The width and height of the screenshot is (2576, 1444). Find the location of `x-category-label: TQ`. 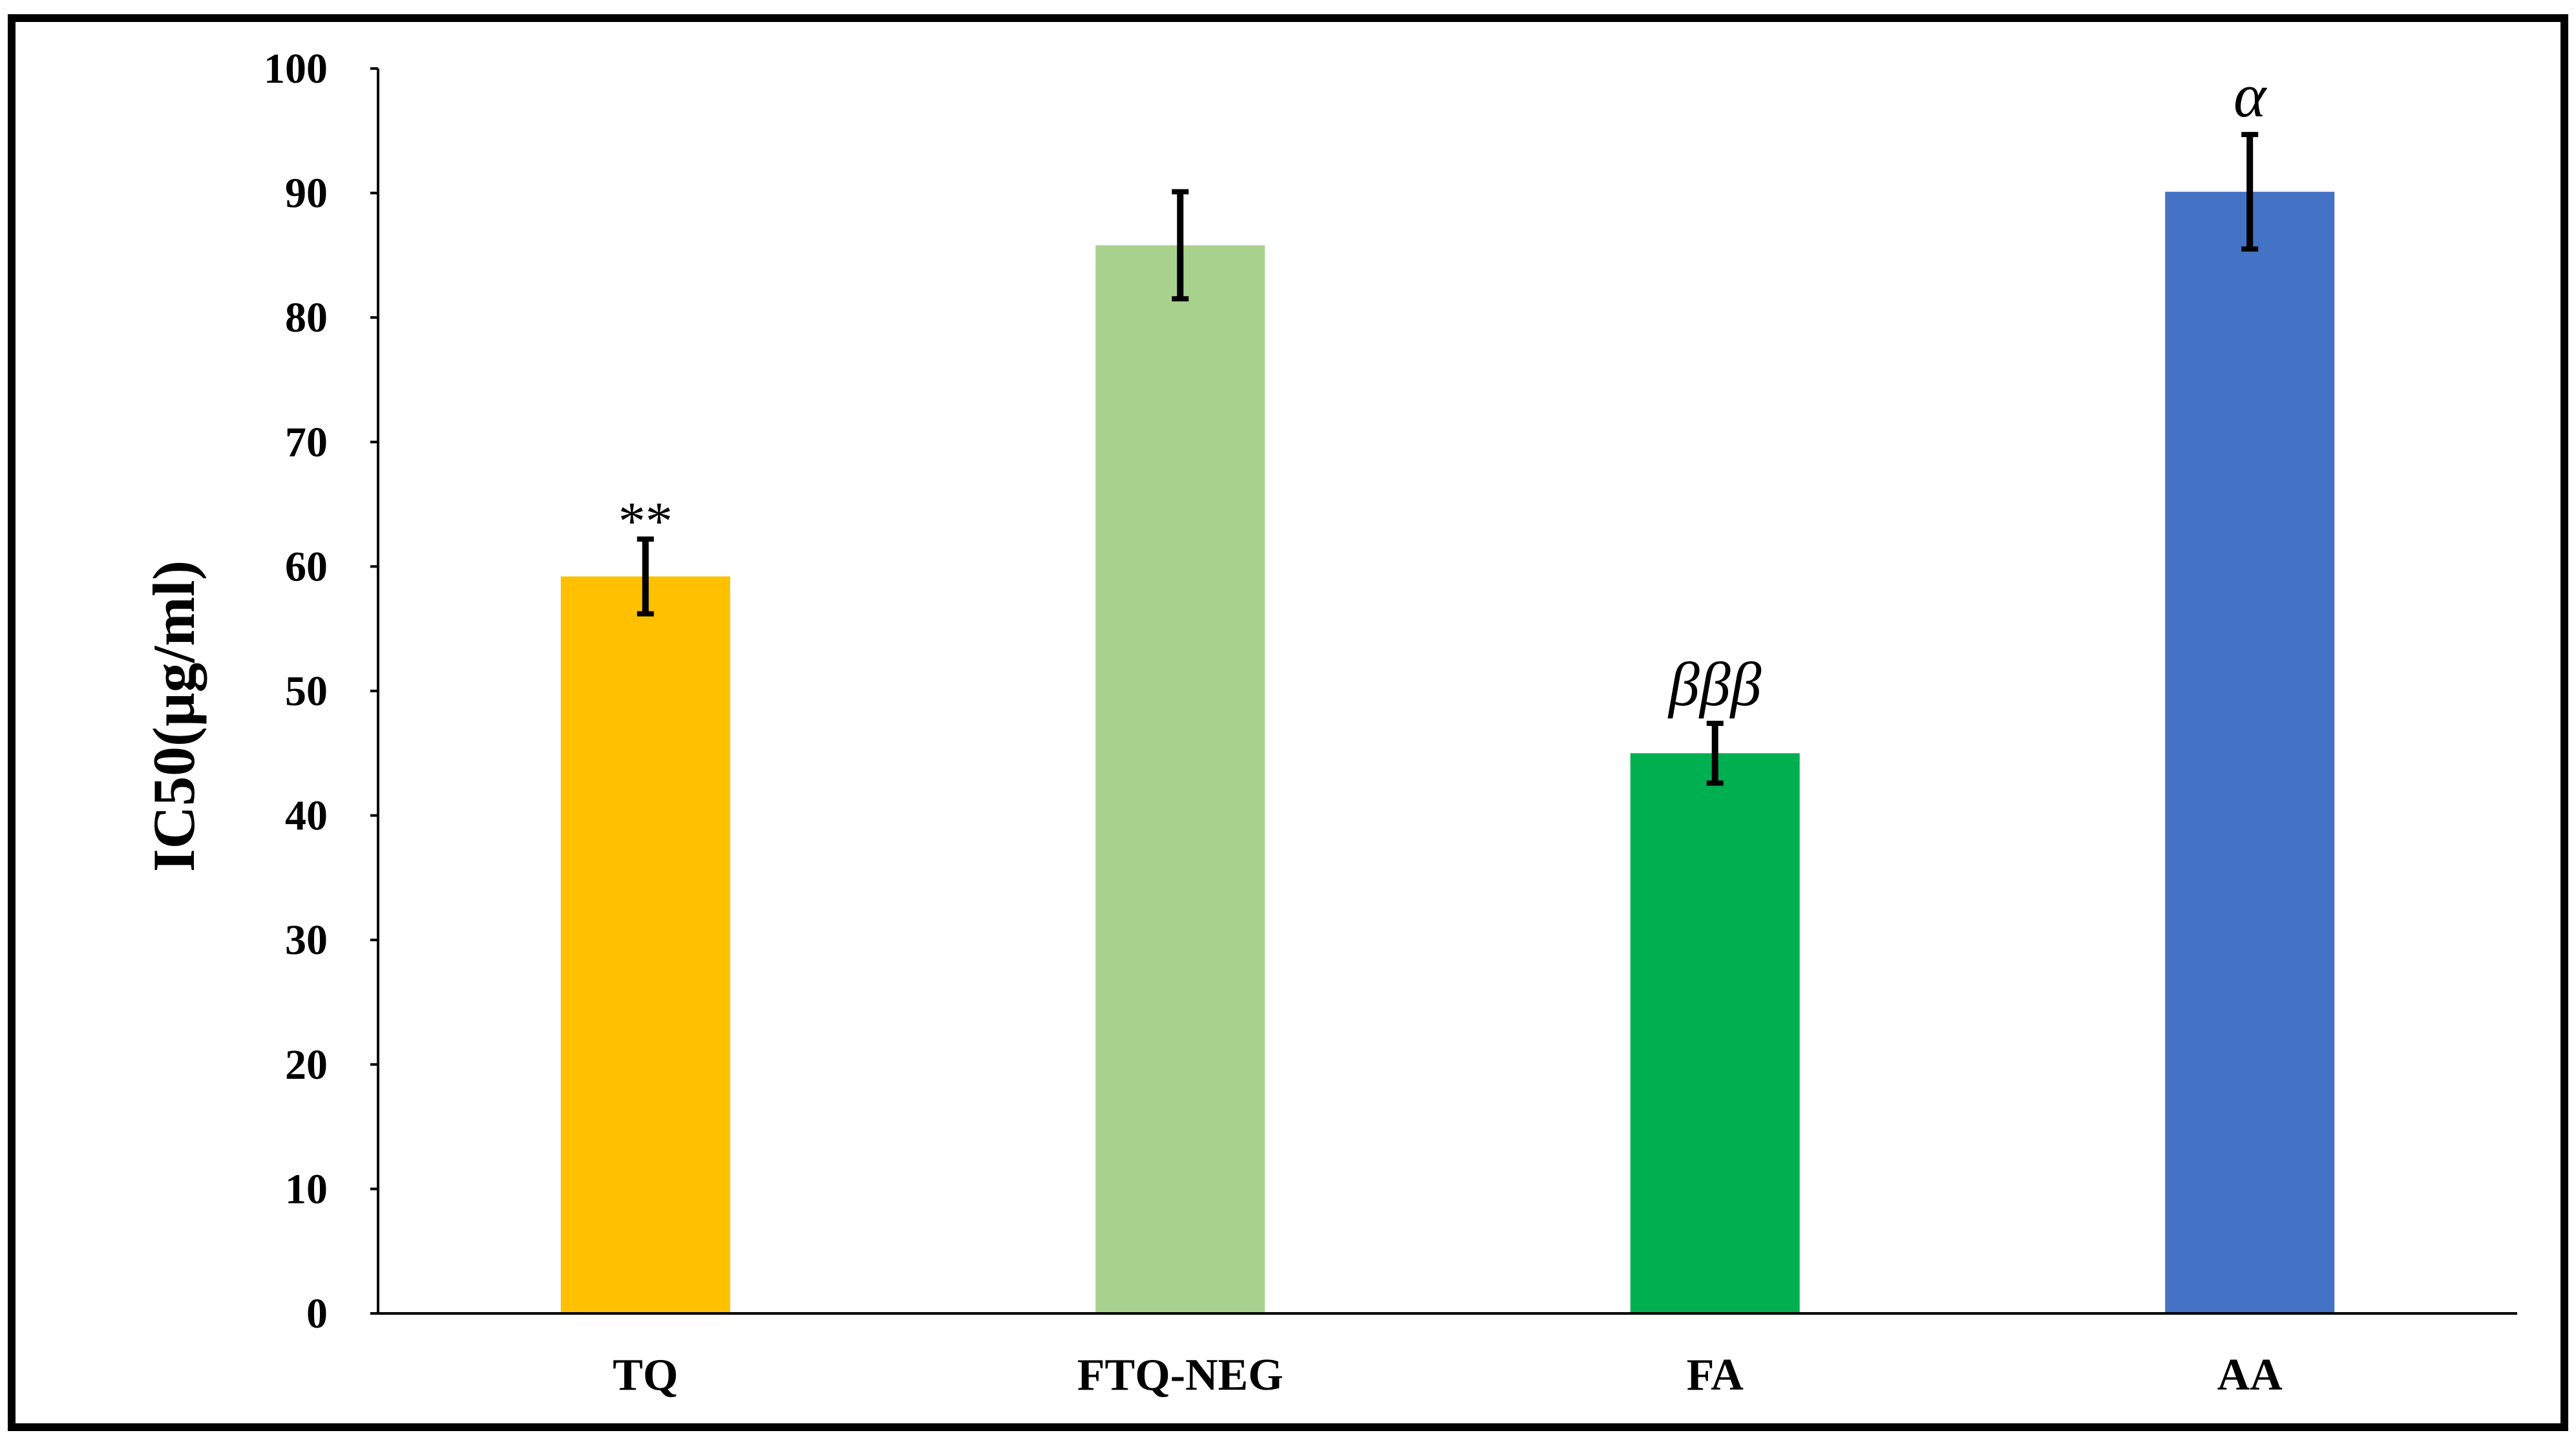

x-category-label: TQ is located at coordinates (645, 1375).